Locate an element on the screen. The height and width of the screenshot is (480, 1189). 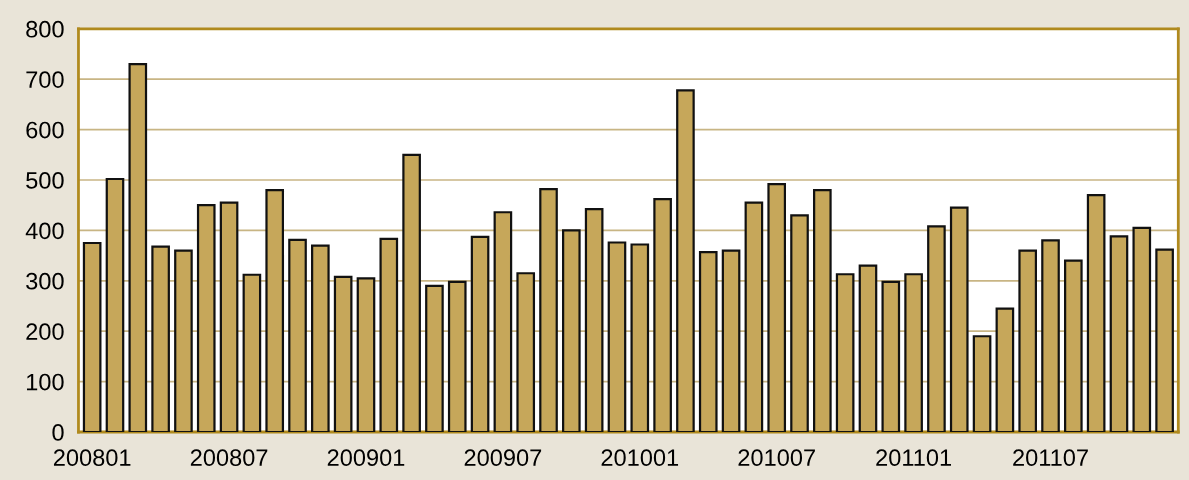
y-tick-label: 600 is located at coordinates (45, 130).